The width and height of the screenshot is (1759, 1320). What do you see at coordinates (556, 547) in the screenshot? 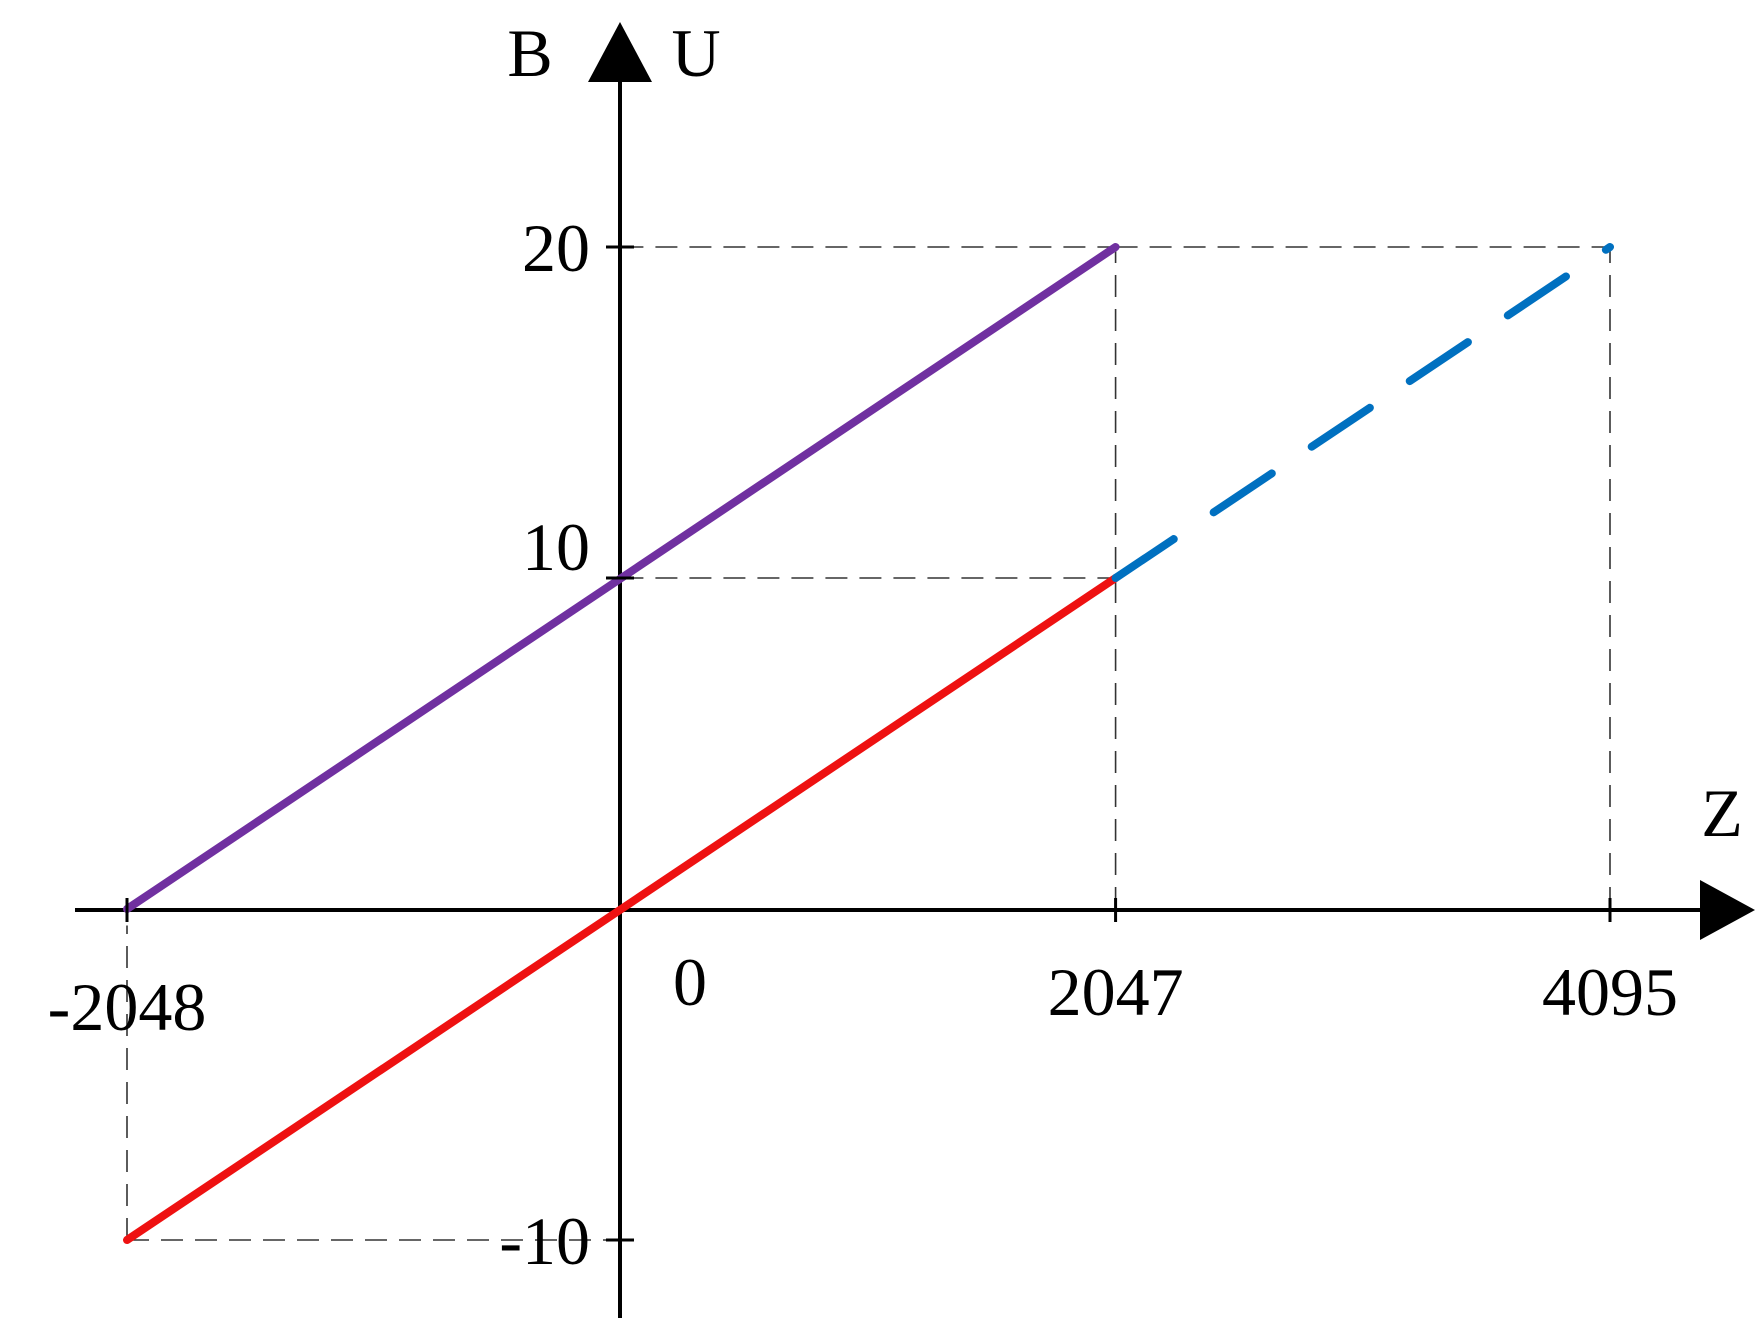
I see `y-tick-label: 10` at bounding box center [556, 547].